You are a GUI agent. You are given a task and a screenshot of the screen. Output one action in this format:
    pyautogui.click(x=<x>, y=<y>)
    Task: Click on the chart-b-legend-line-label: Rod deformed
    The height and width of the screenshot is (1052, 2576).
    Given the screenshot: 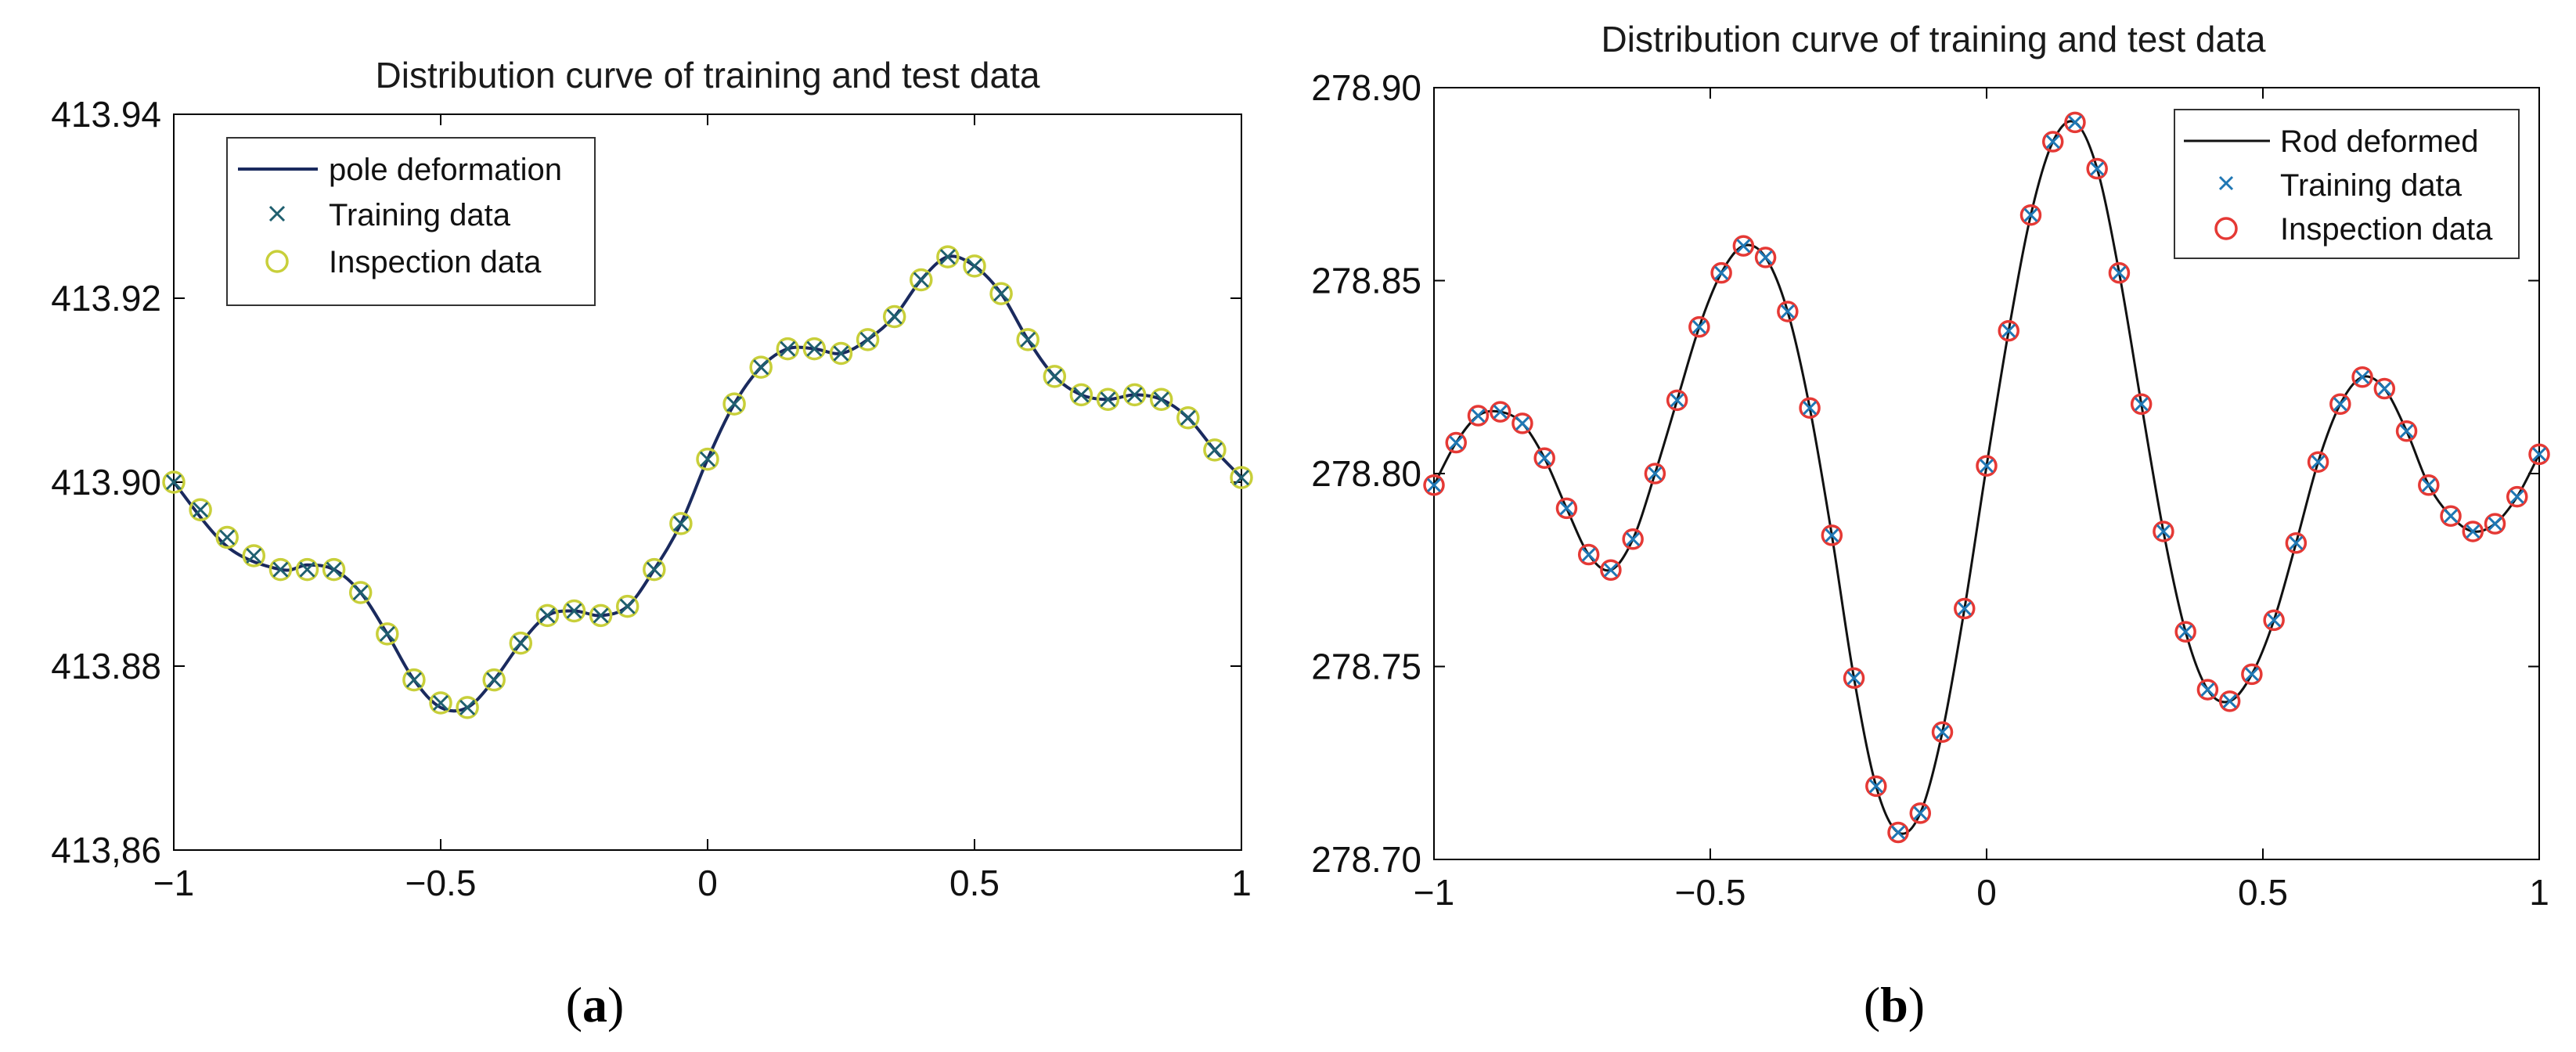 What is the action you would take?
    pyautogui.click(x=2379, y=141)
    